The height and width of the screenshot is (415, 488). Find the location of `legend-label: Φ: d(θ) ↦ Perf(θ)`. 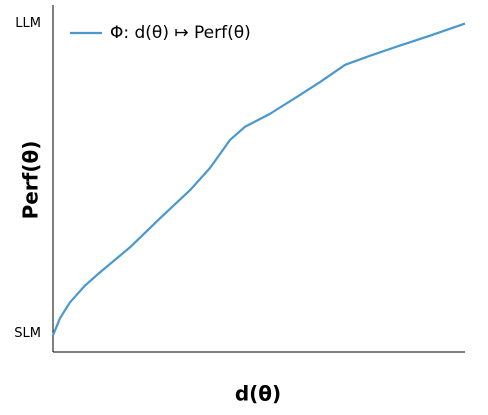

legend-label: Φ: d(θ) ↦ Perf(θ) is located at coordinates (180, 33).